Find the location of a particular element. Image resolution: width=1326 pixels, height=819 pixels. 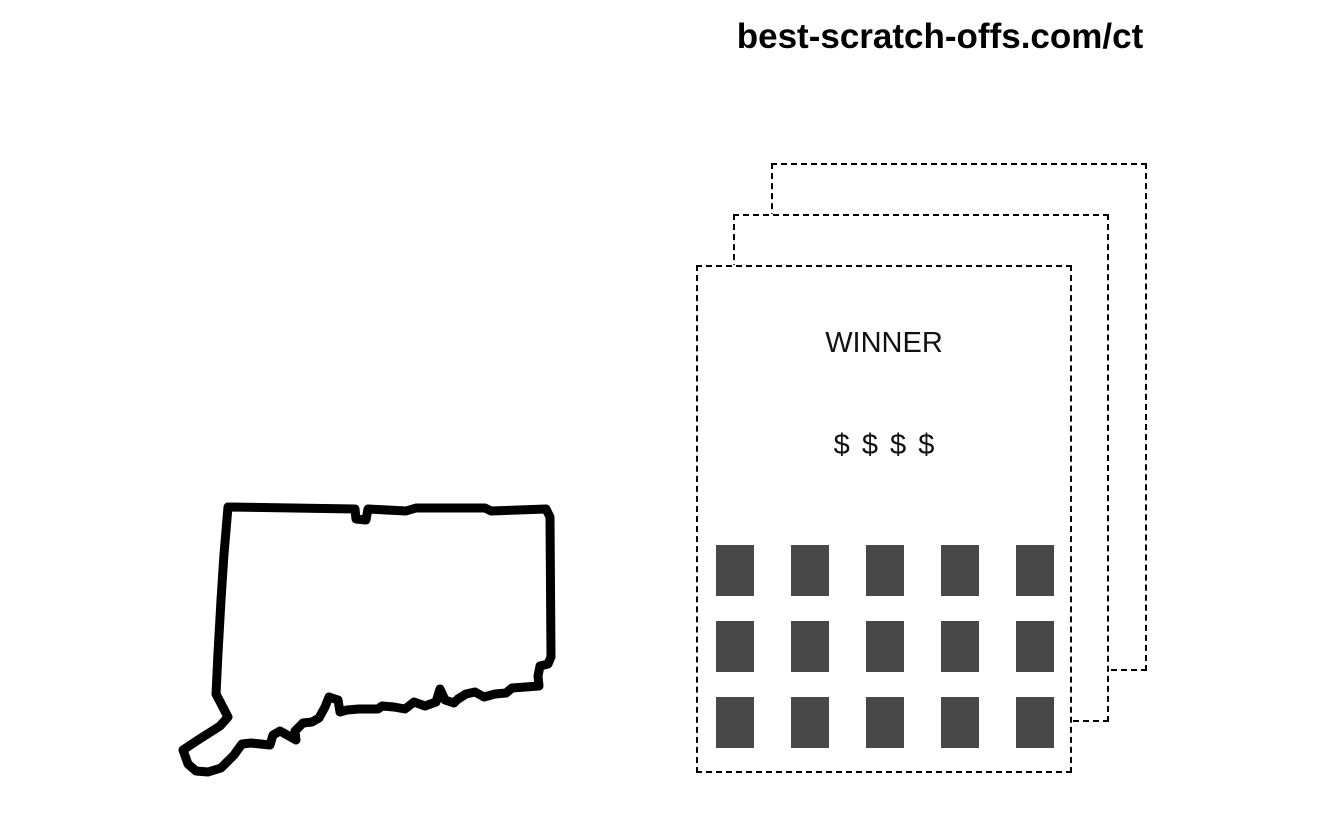

ticket-headline: WINNER is located at coordinates (884, 343).